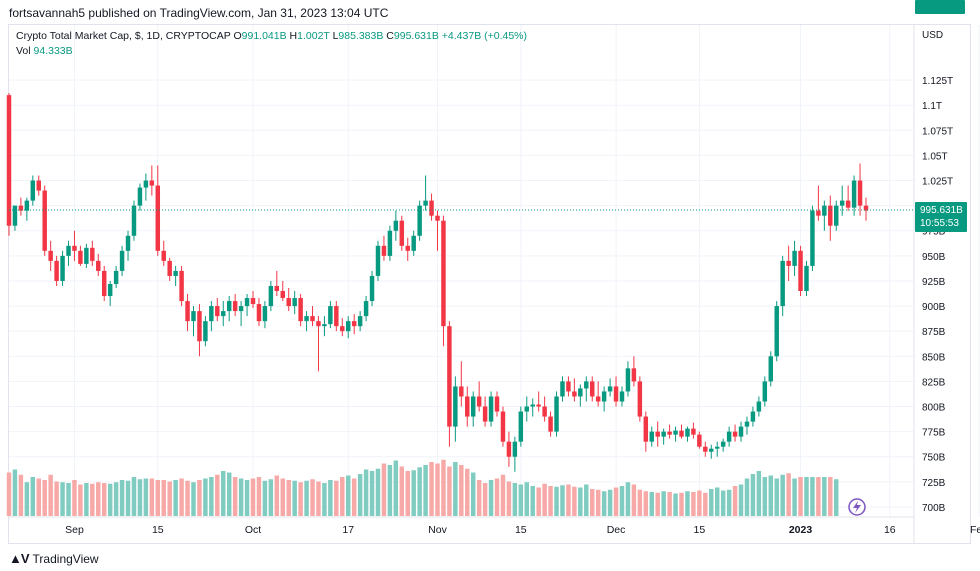  I want to click on y-tick-label: 875B, so click(934, 332).